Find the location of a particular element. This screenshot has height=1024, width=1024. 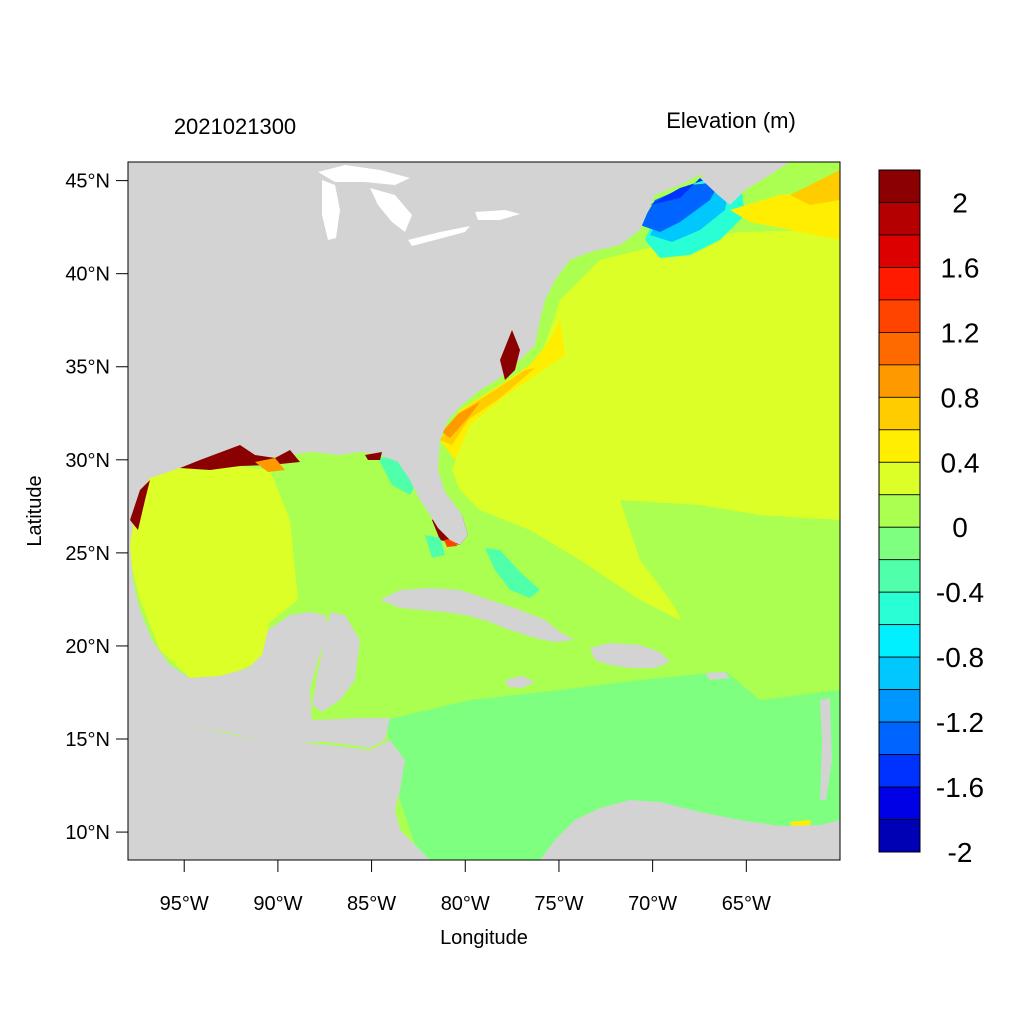

colorbar-label: -1.6 is located at coordinates (960, 787).